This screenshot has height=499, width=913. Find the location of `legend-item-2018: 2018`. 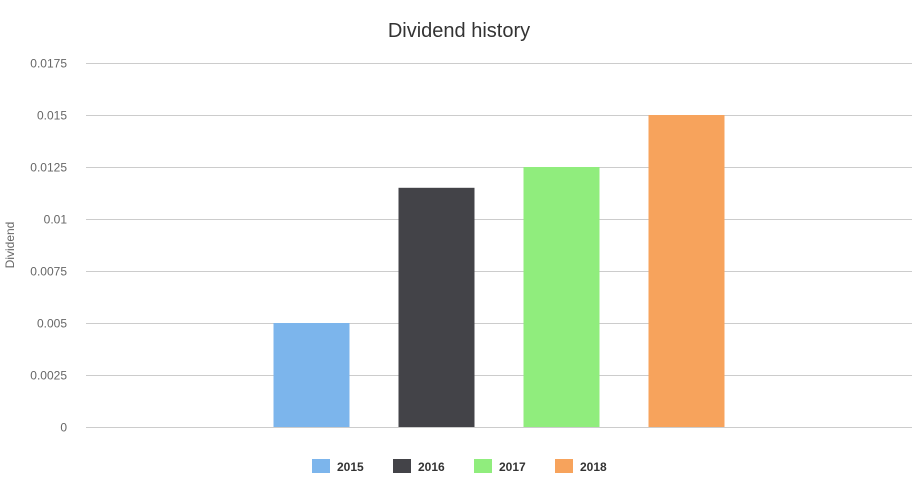

legend-item-2018: 2018 is located at coordinates (581, 466).